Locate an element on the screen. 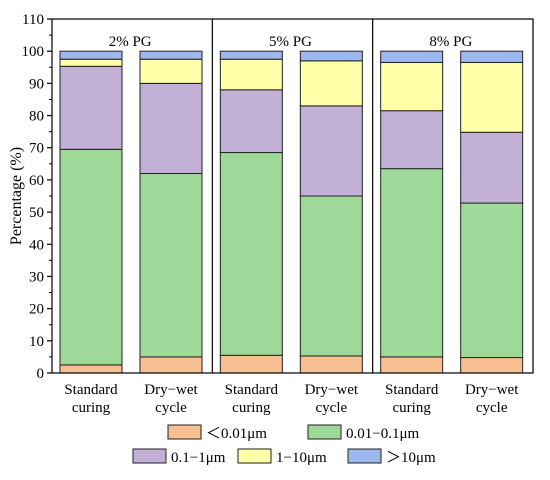 This screenshot has height=480, width=550. y-tick-label: 40 is located at coordinates (36, 245).